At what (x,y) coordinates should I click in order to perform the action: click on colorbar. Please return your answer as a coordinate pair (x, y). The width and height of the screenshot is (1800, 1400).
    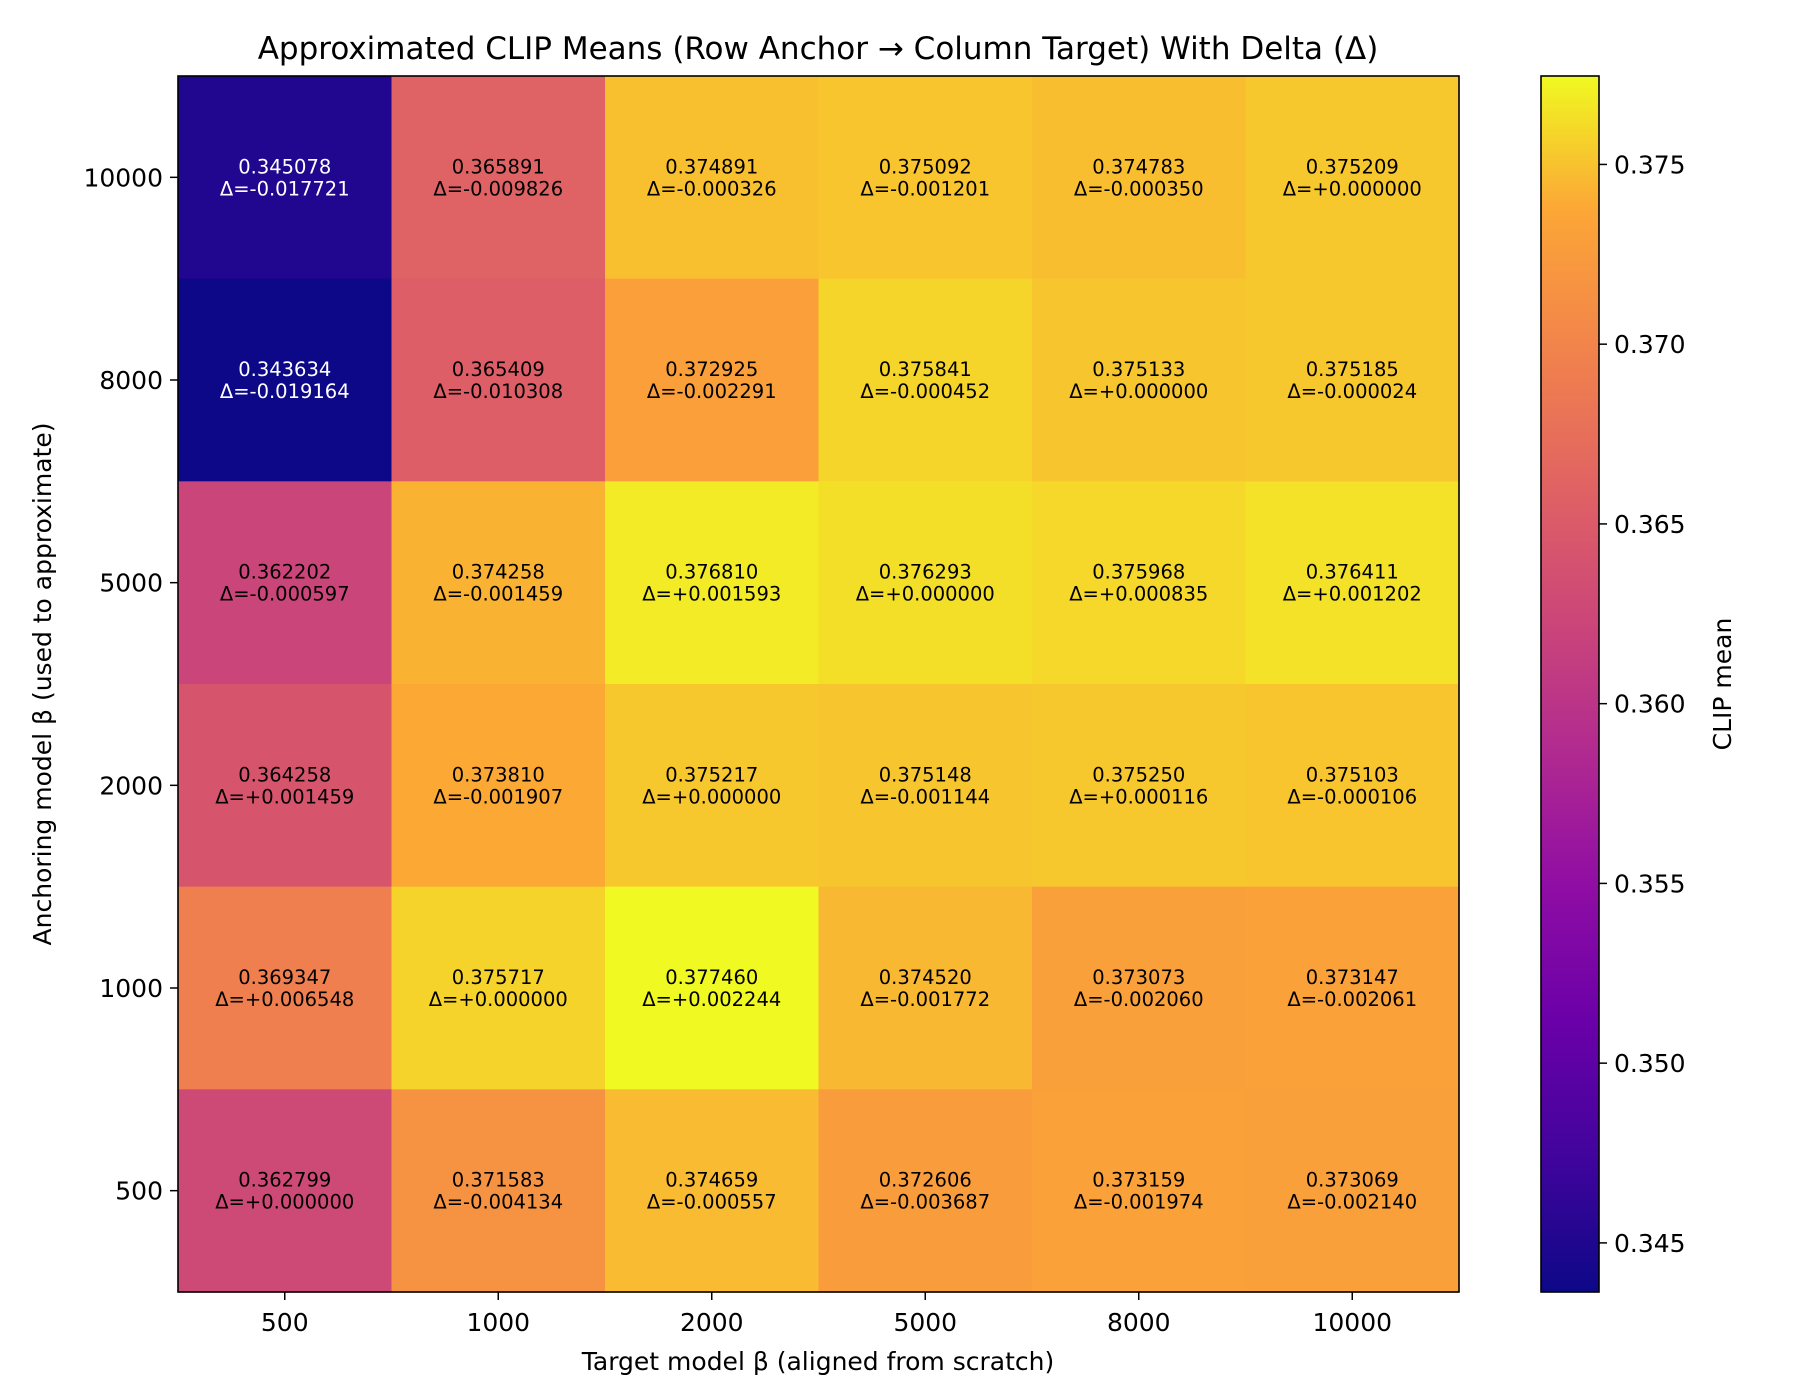
    Looking at the image, I should click on (1570, 684).